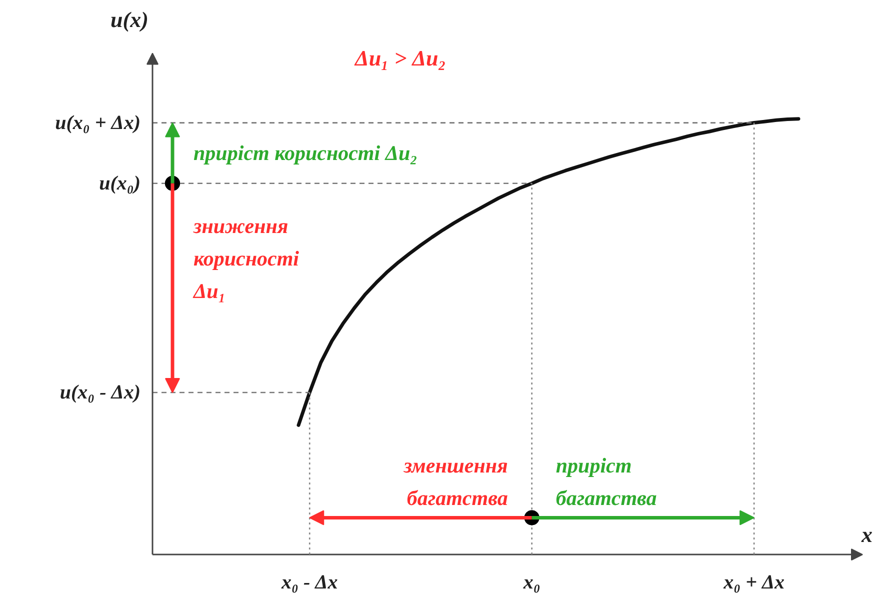 Image resolution: width=874 pixels, height=596 pixels. I want to click on annotation: приріст корисності Δu₂, so click(306, 153).